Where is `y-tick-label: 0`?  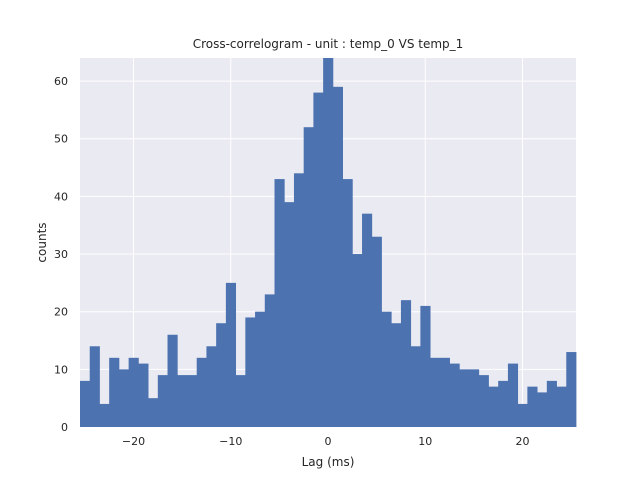 y-tick-label: 0 is located at coordinates (64, 427).